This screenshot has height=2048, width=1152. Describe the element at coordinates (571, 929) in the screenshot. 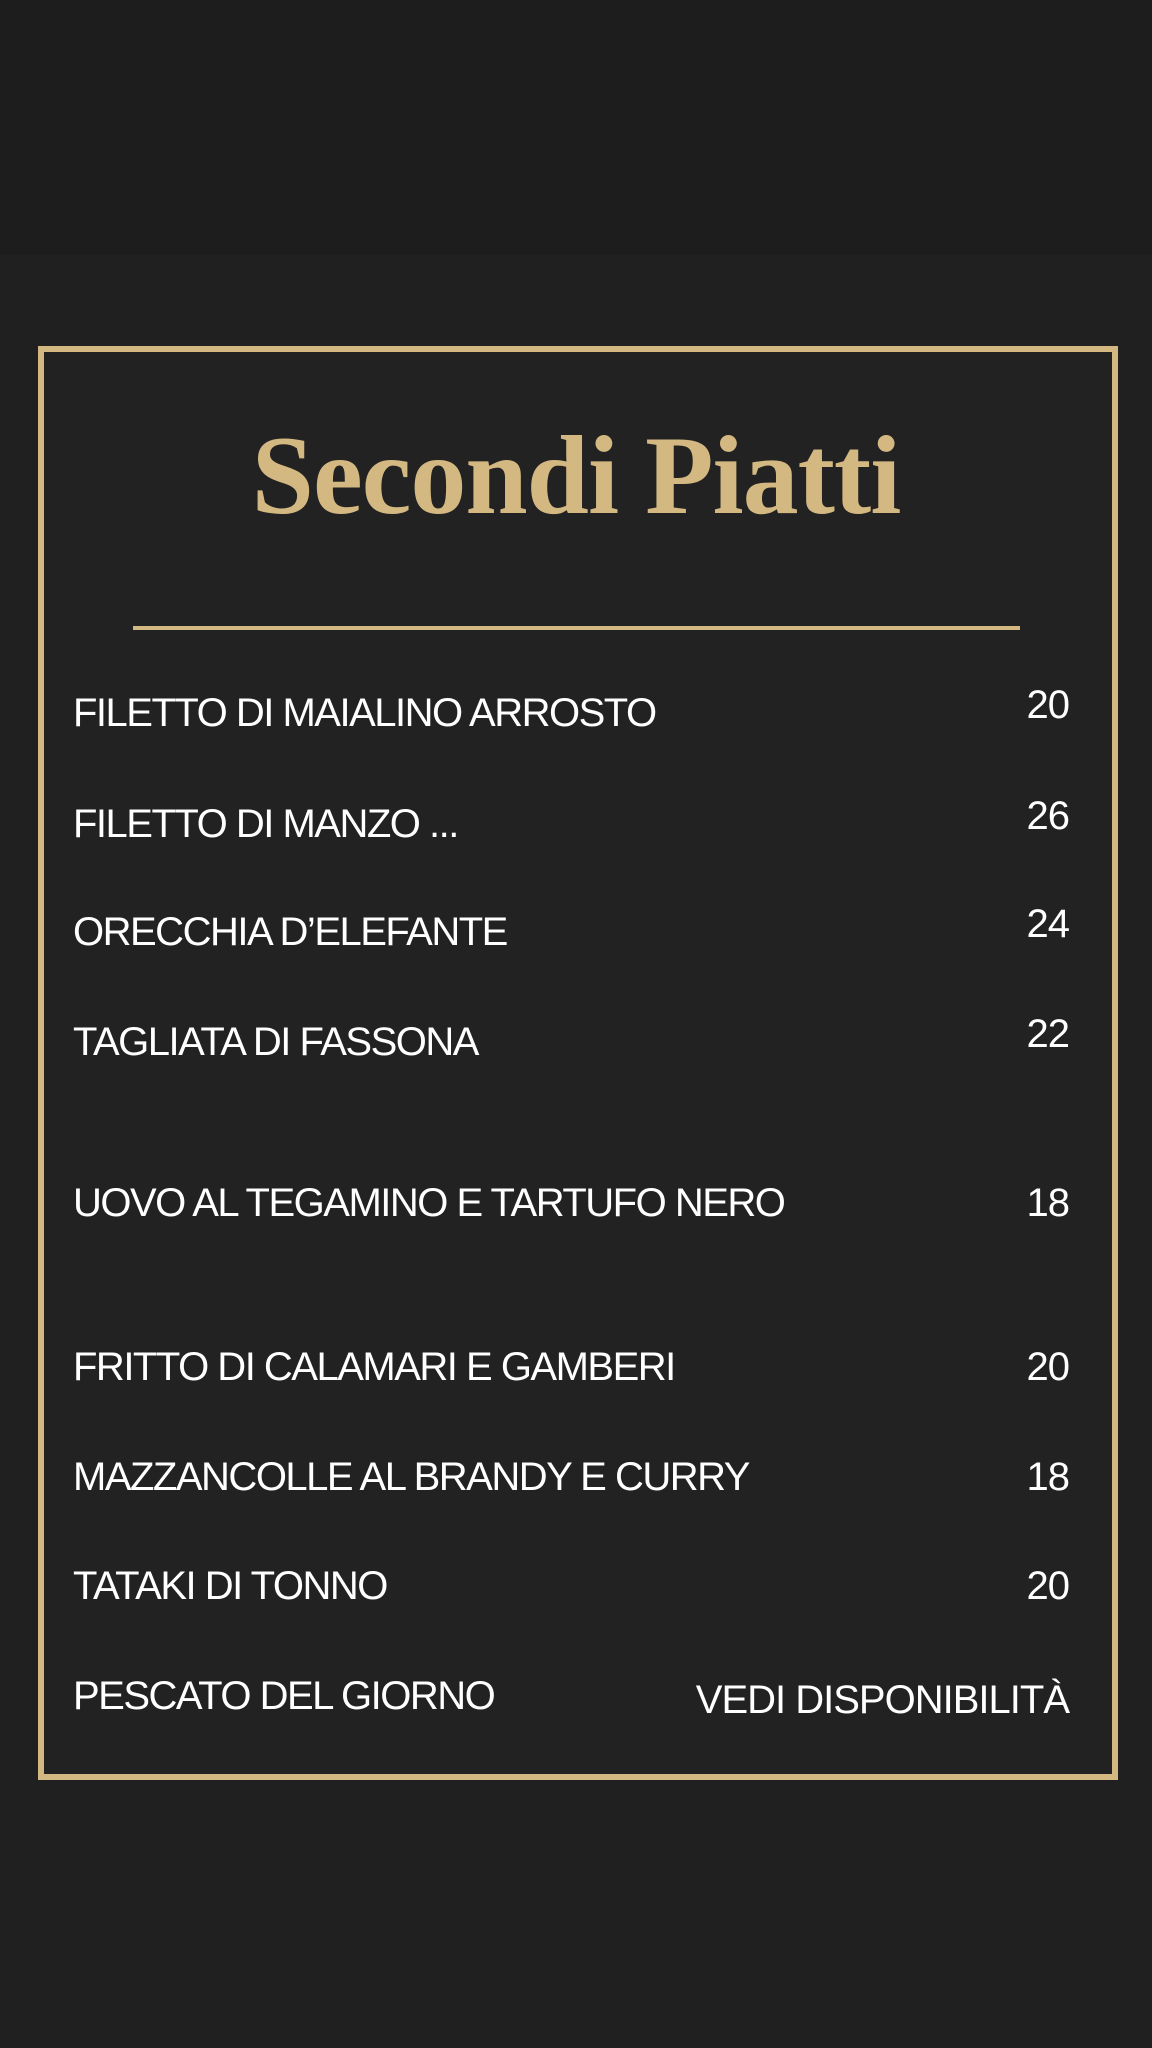

I see `menu-item: ORECCHIA D’ELEFANTE 24` at that location.